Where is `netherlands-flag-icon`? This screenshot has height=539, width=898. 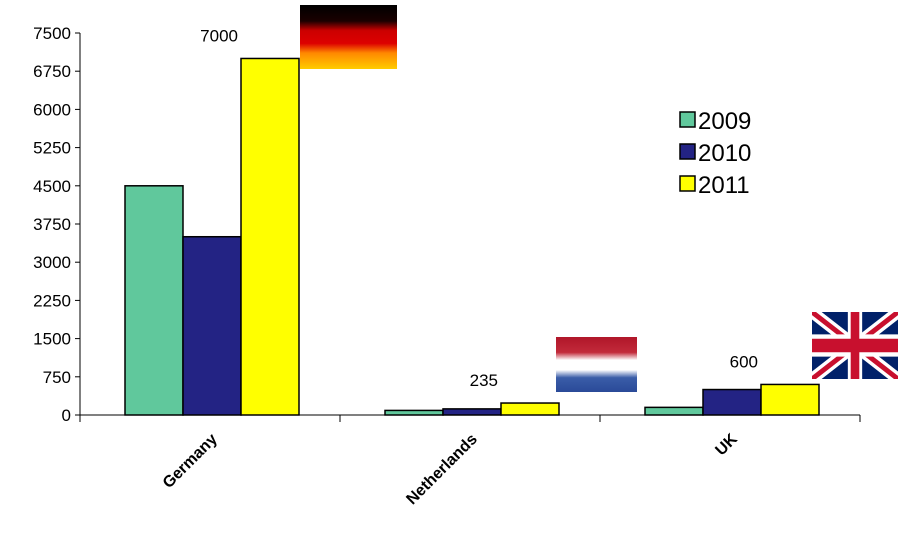
netherlands-flag-icon is located at coordinates (596, 364).